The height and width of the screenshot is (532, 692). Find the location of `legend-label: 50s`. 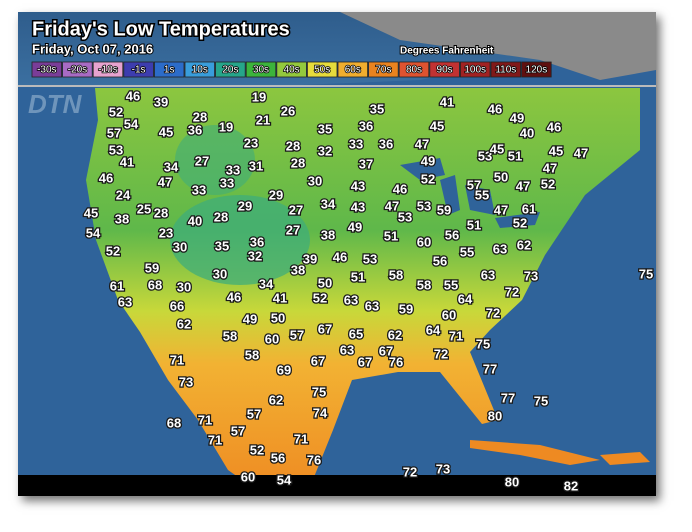

legend-label: 50s is located at coordinates (322, 70).